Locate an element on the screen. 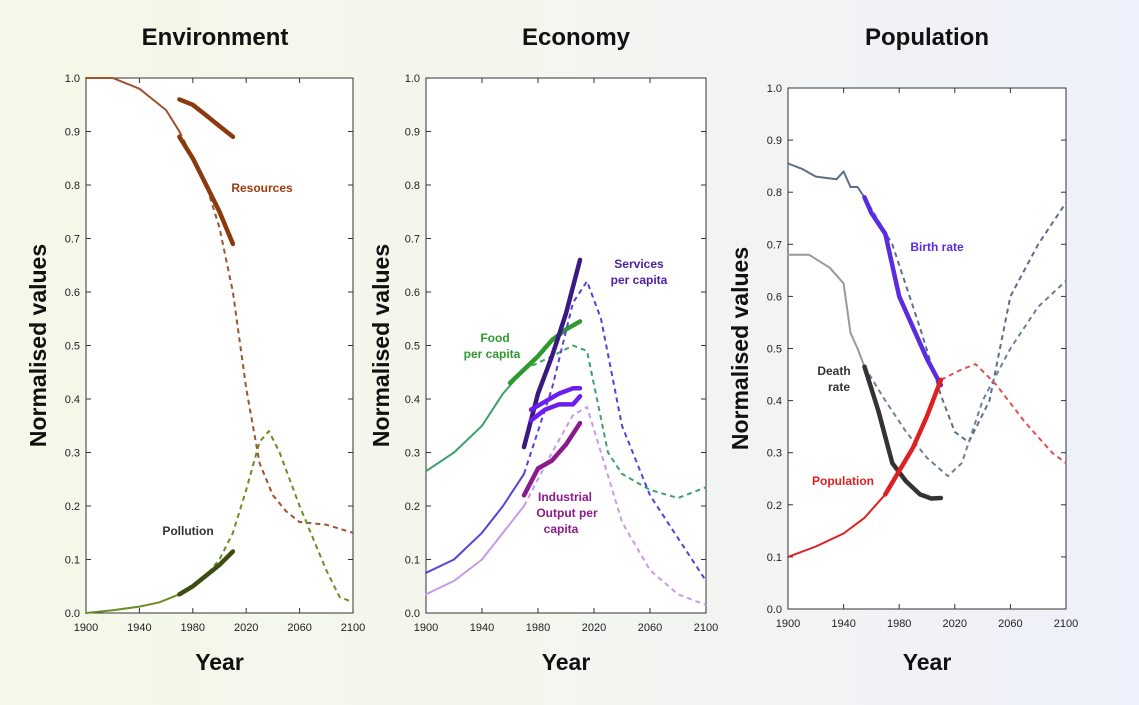 The width and height of the screenshot is (1139, 705). series-annotation: Industrial is located at coordinates (565, 497).